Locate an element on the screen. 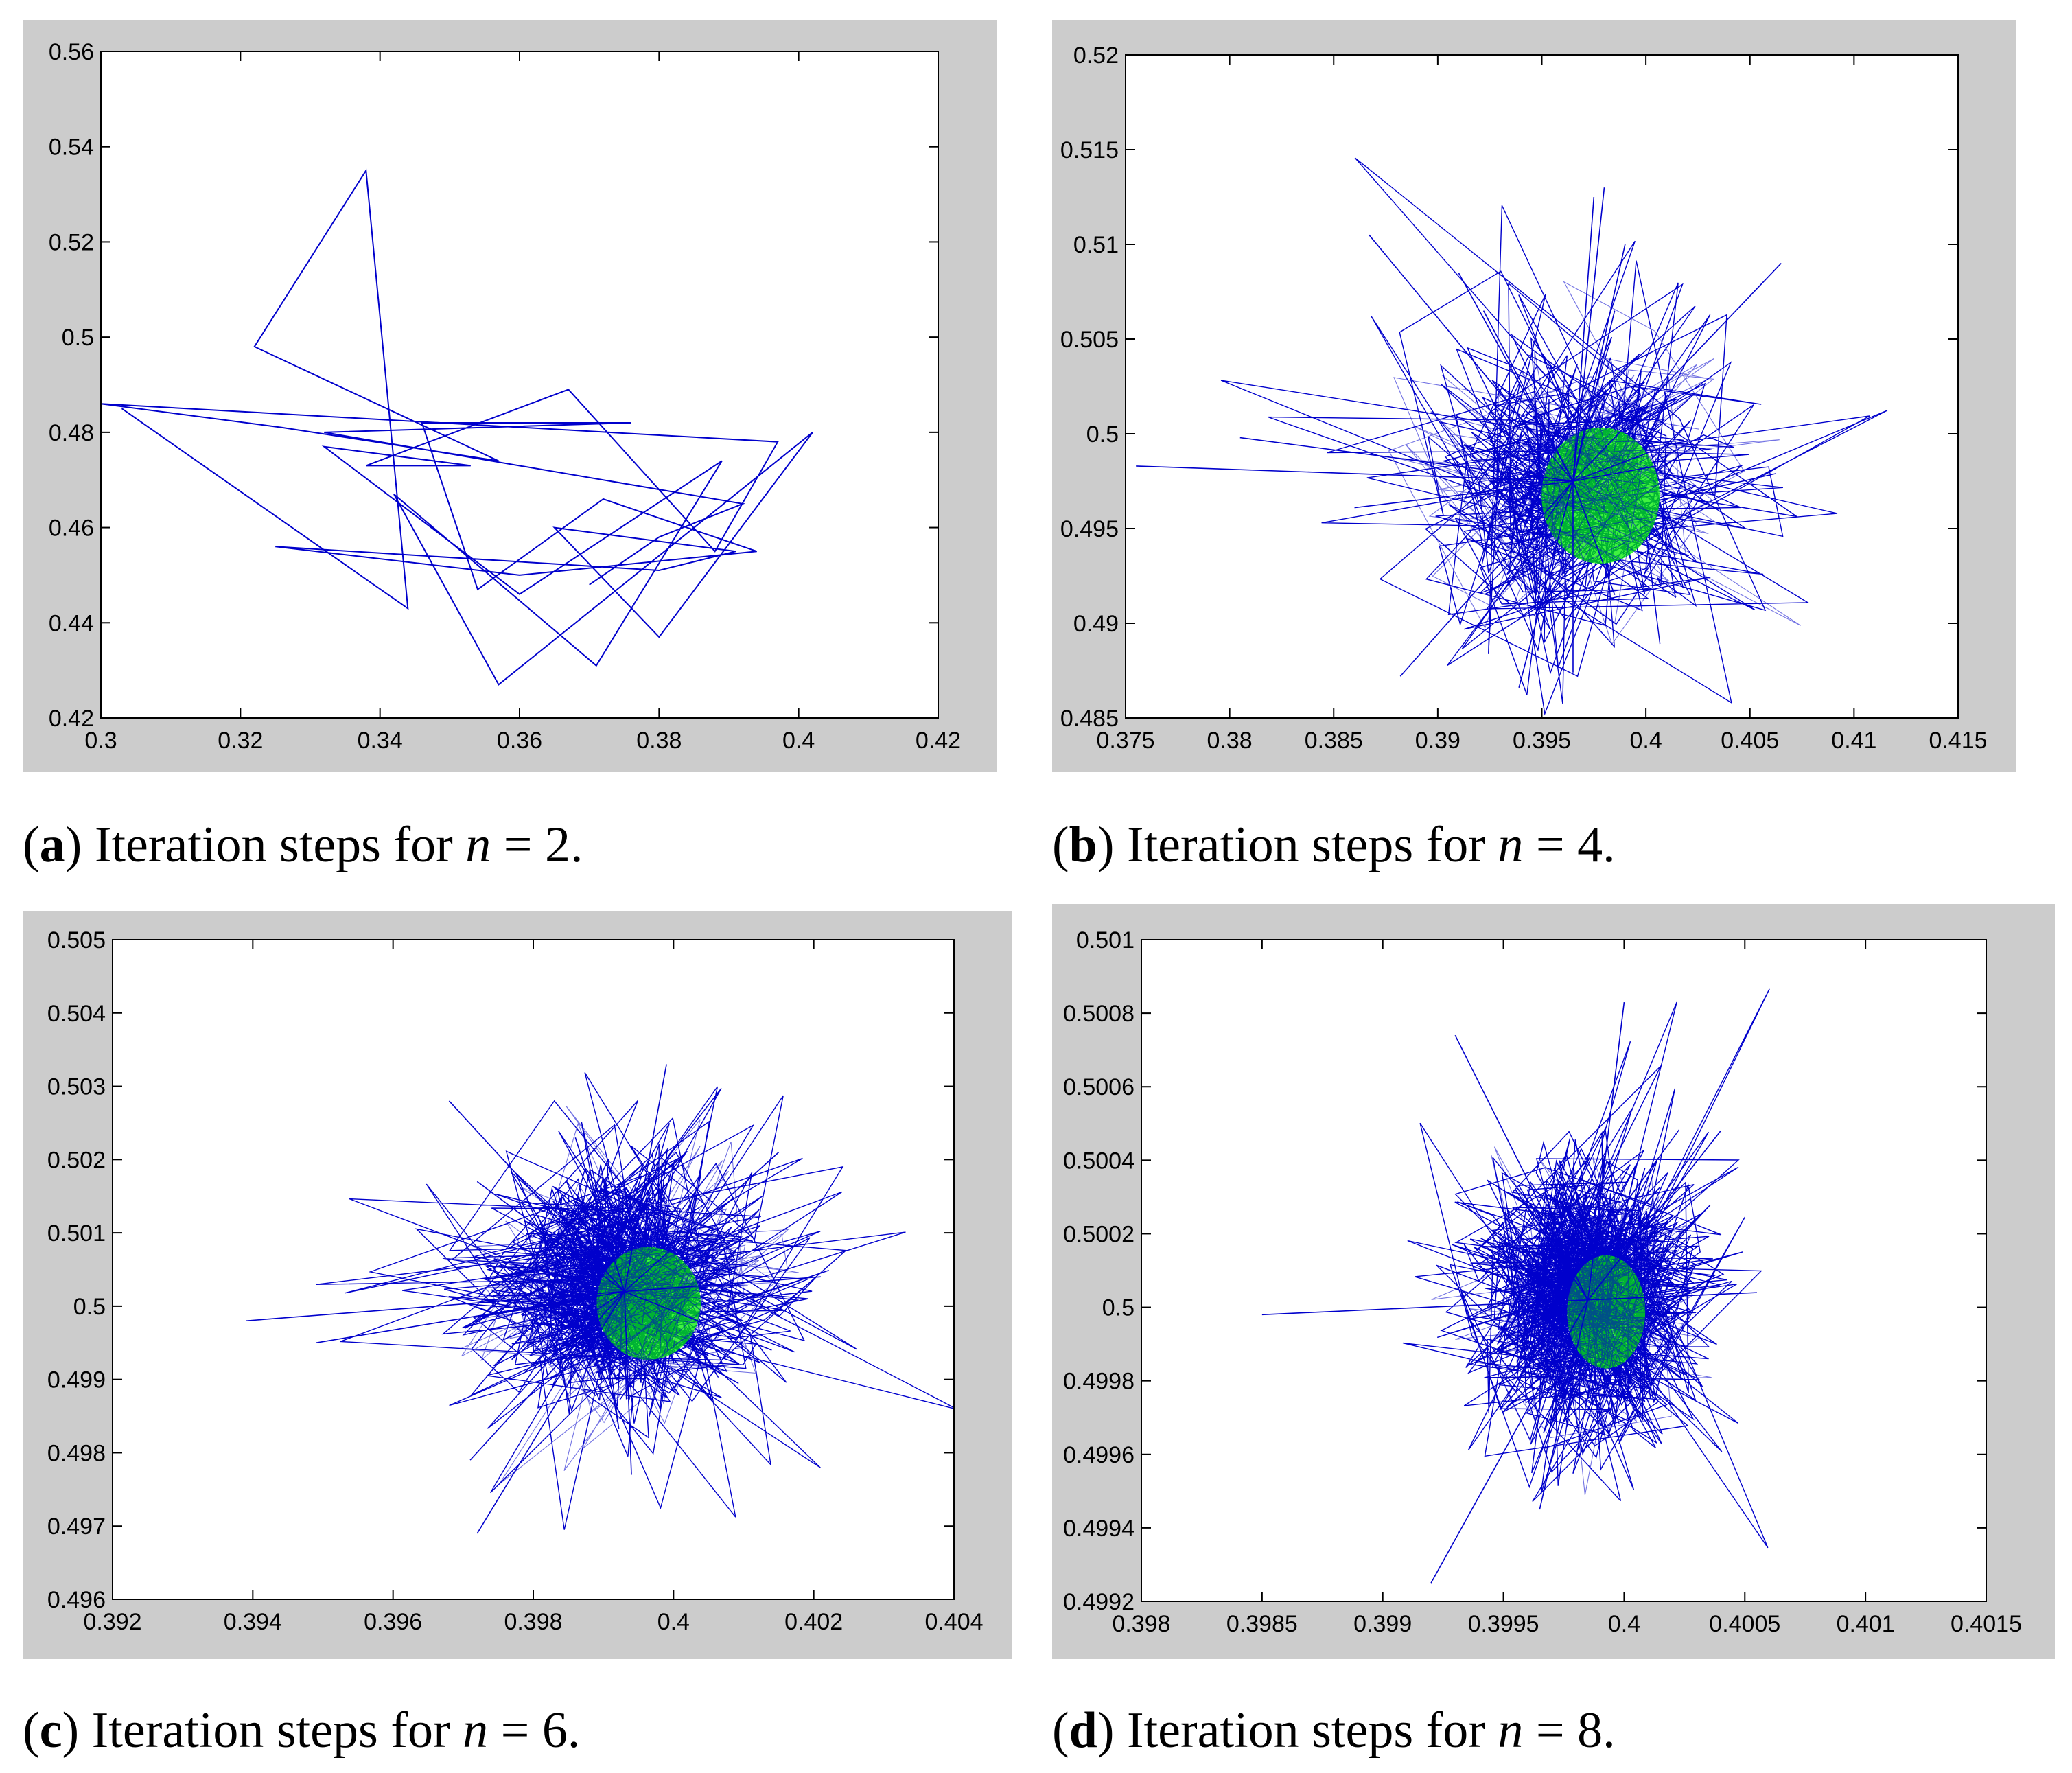  y-tick-label: 0.49 is located at coordinates (1096, 624).